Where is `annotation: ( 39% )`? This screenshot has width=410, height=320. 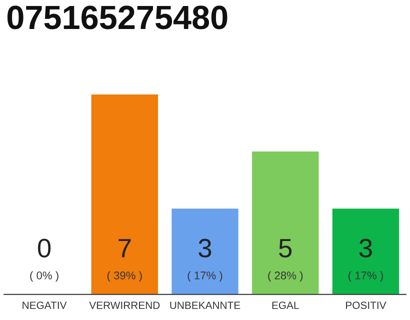 annotation: ( 39% ) is located at coordinates (124, 276).